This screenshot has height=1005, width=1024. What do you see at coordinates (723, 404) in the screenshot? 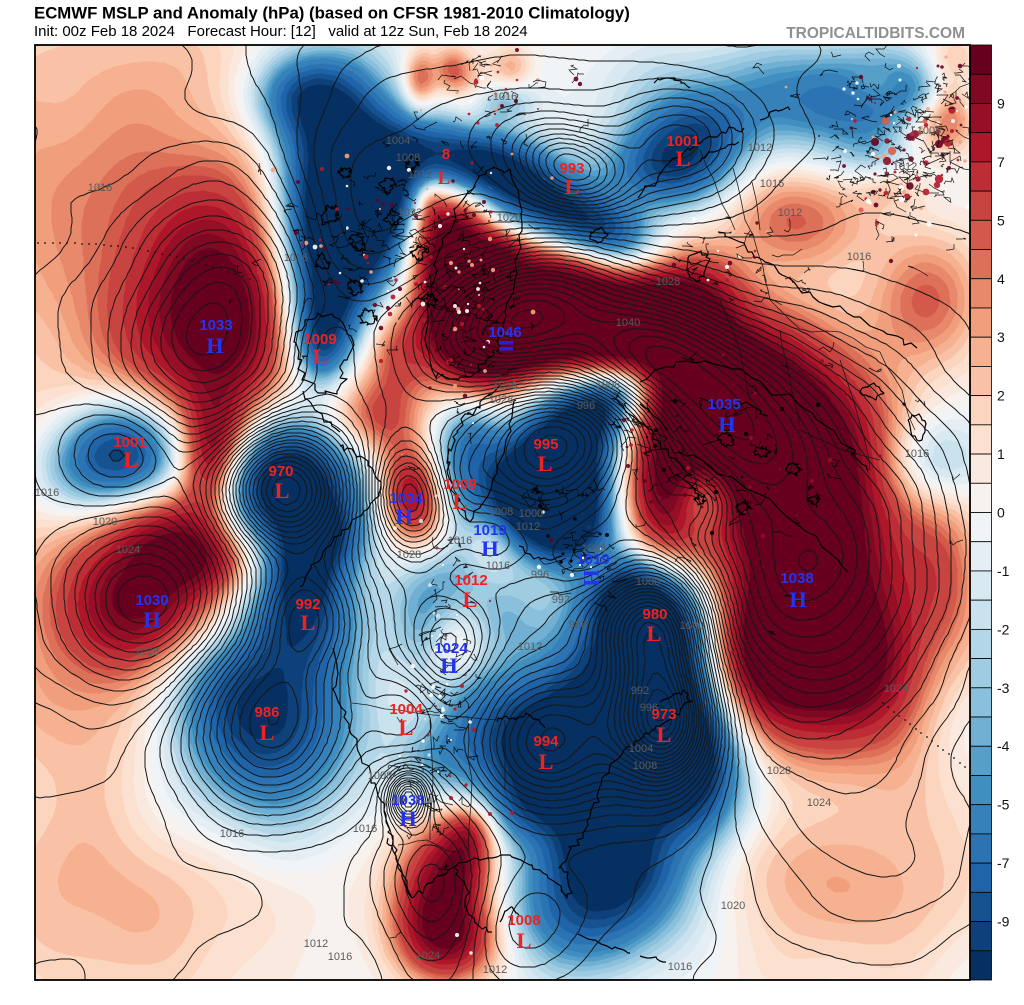
I see `svg-text: 1035` at bounding box center [723, 404].